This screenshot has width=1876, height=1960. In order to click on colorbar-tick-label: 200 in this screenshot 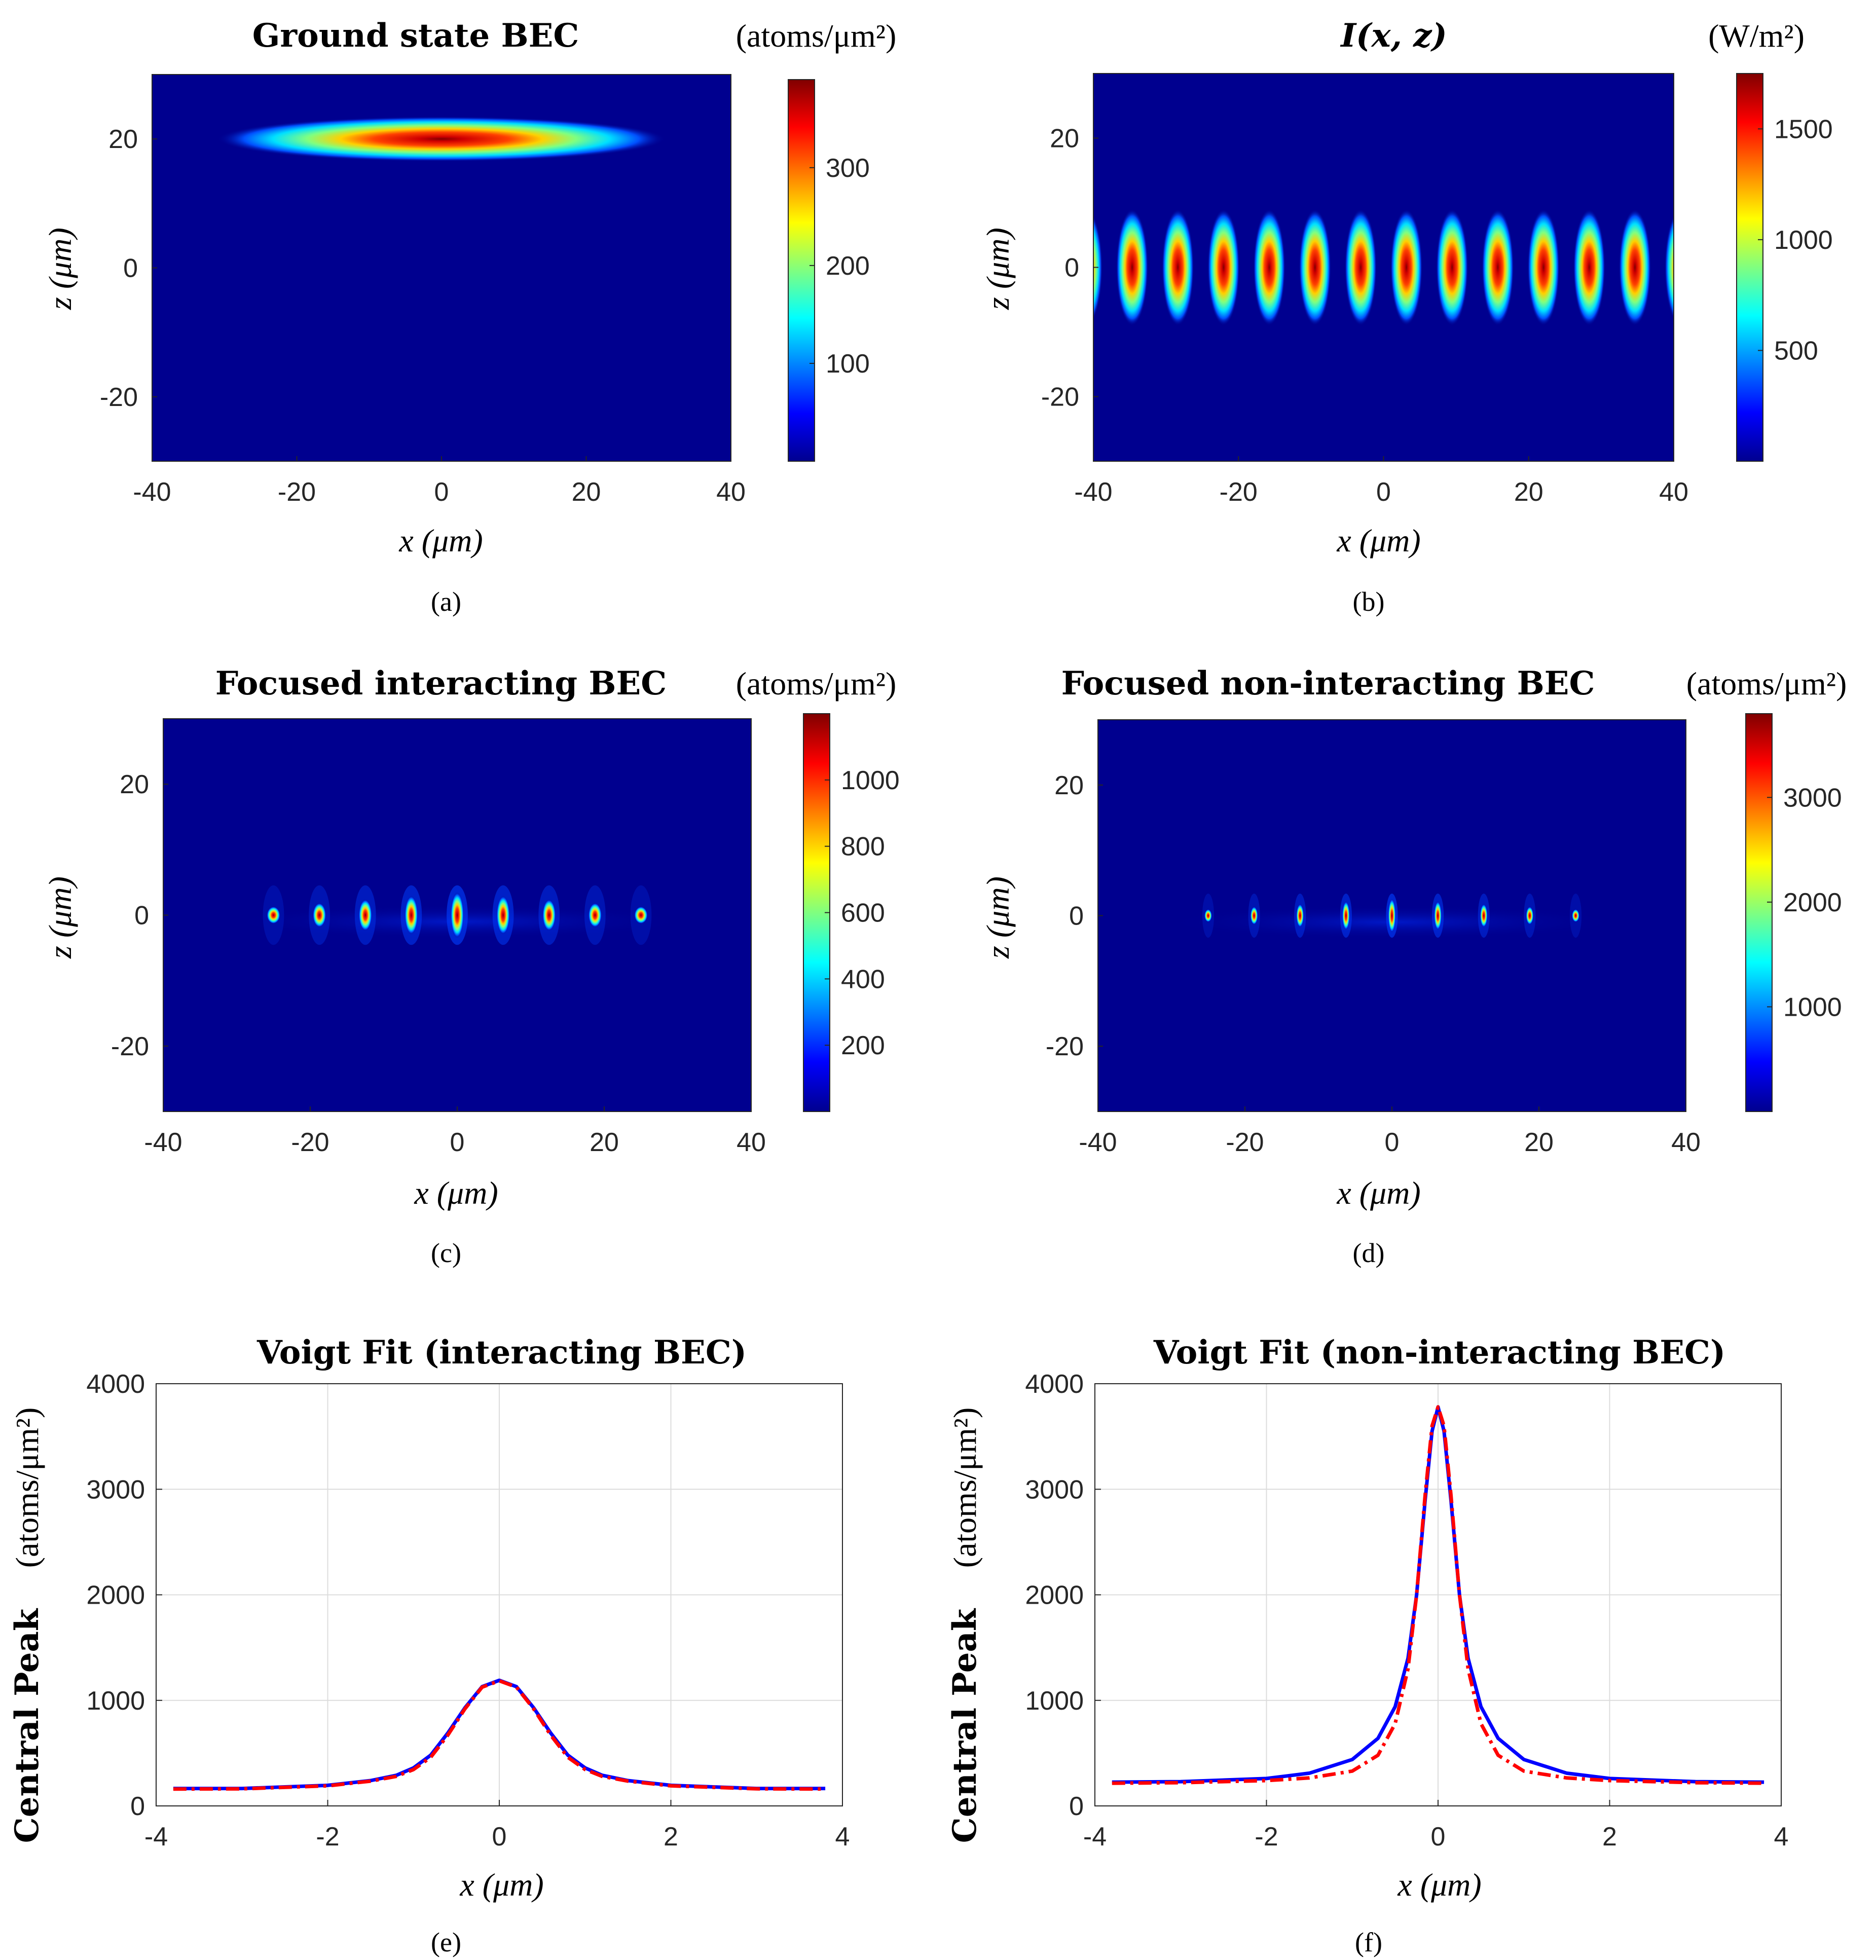, I will do `click(848, 266)`.